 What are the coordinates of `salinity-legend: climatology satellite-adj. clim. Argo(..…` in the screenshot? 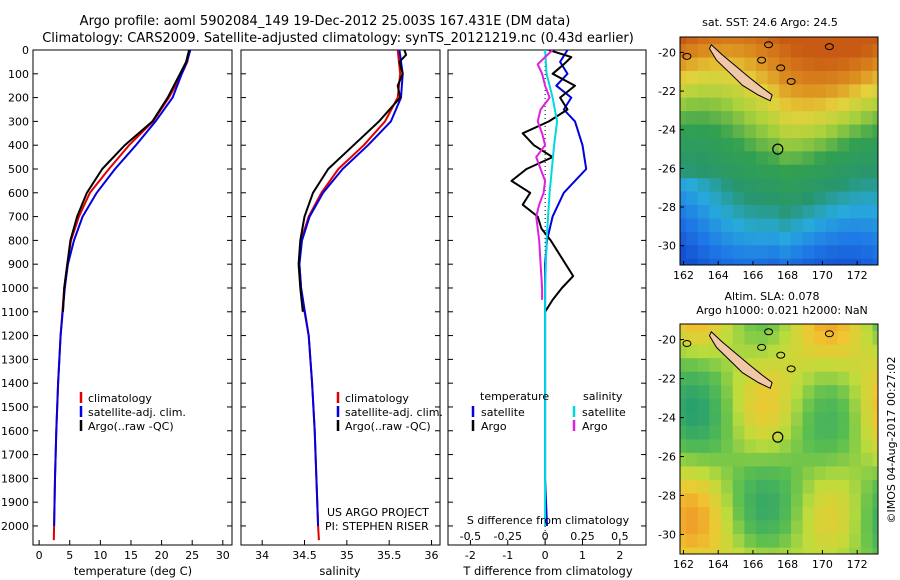 It's located at (389, 412).